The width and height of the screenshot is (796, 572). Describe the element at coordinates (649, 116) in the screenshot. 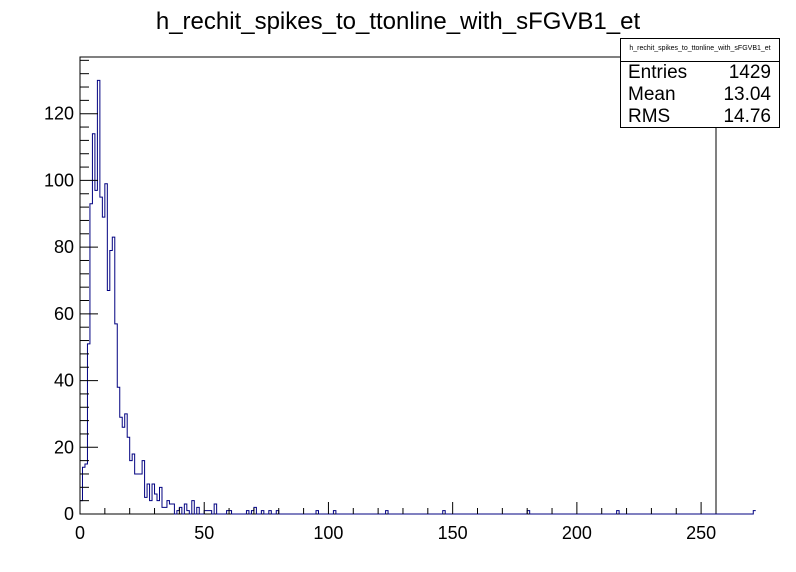

I see `stats-label-rms: RMS` at that location.